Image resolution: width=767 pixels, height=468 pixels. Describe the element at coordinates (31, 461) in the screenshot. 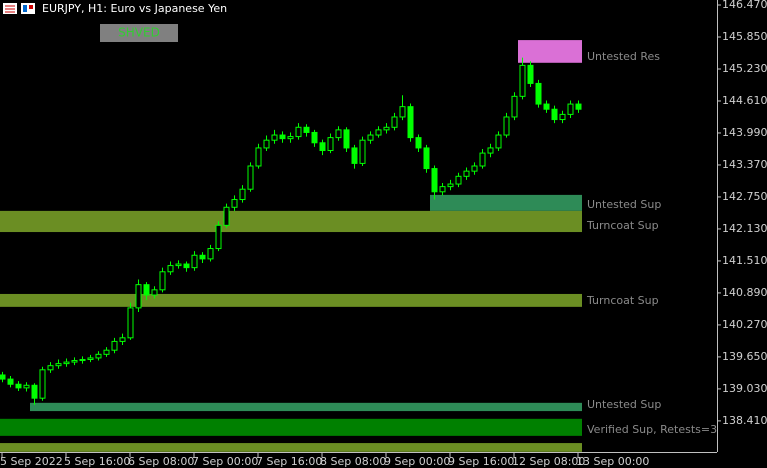

I see `x-tick-label: 5 Sep 2022` at that location.